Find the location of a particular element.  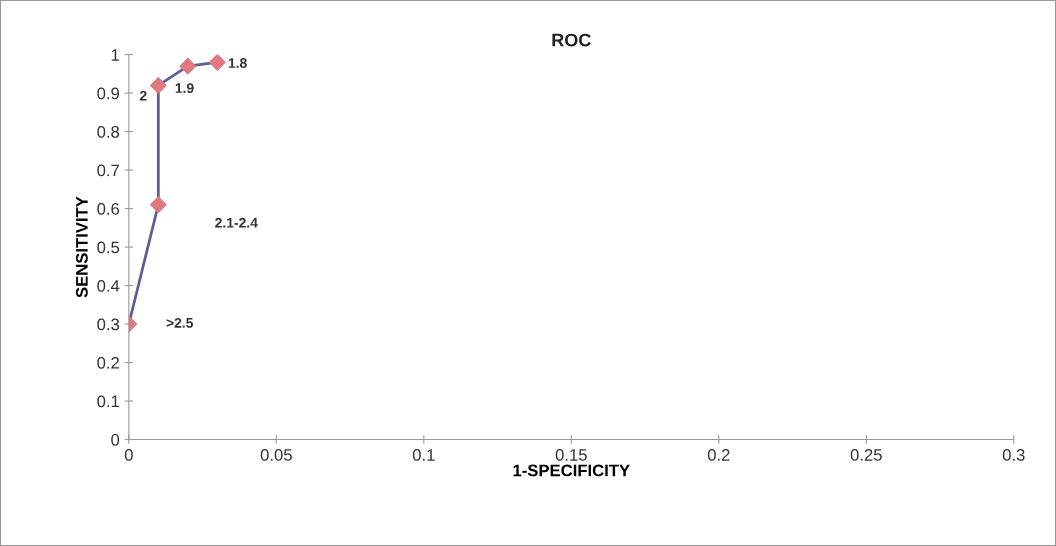

annotation: 2 is located at coordinates (143, 95).